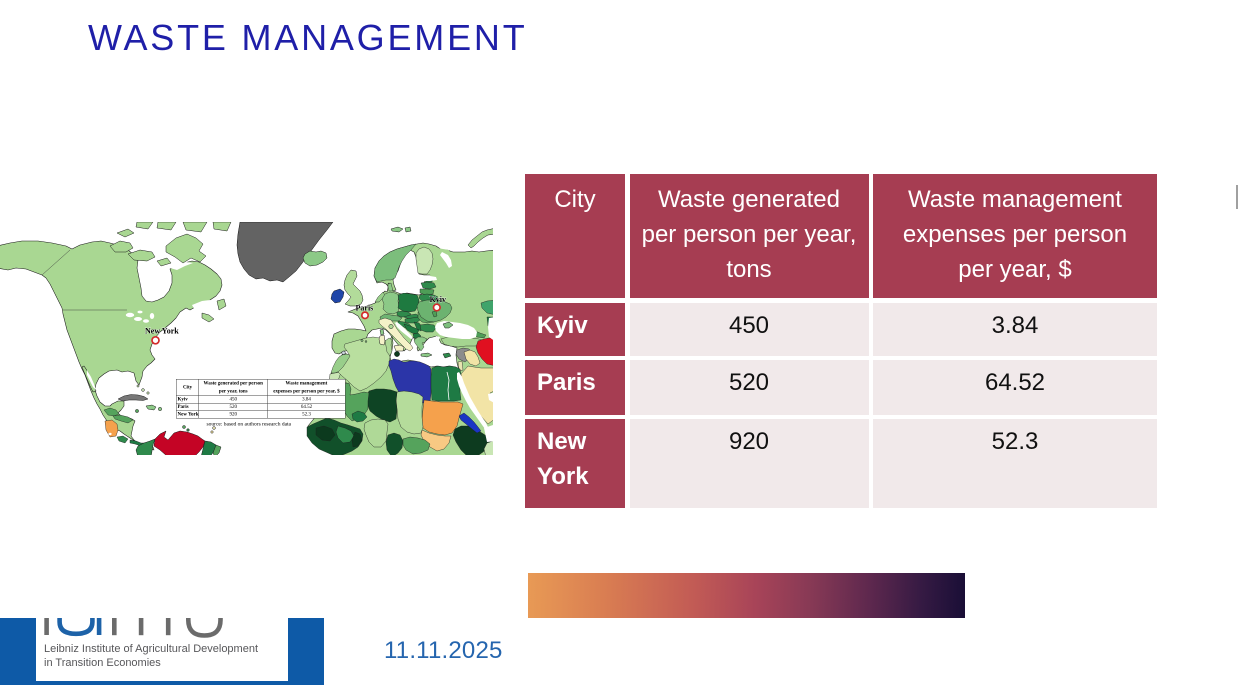  What do you see at coordinates (365, 308) in the screenshot?
I see `svg-text: Paris` at bounding box center [365, 308].